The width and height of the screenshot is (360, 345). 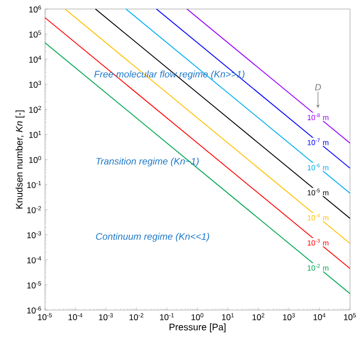 What do you see at coordinates (153, 237) in the screenshot?
I see `annotation: Continuum regime (Kn<<1)` at bounding box center [153, 237].